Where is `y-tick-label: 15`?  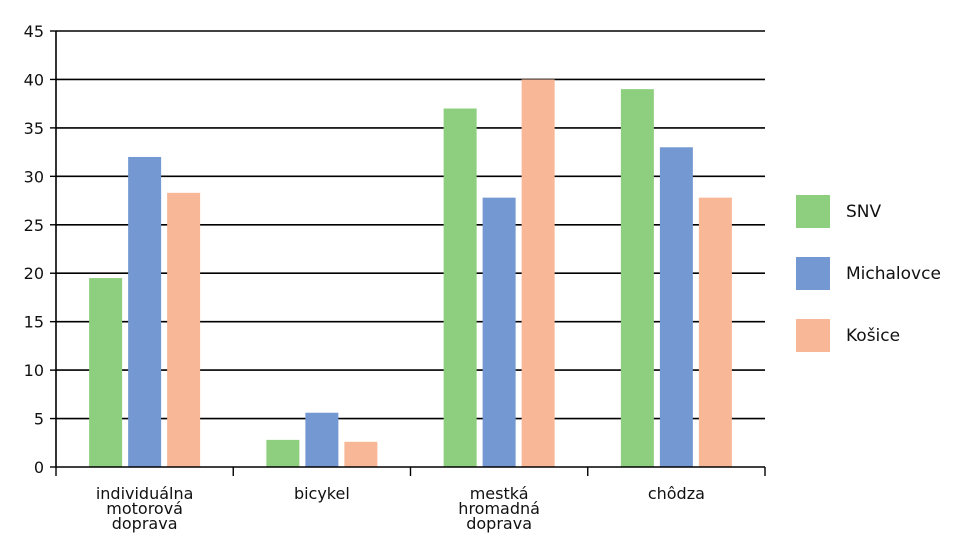 y-tick-label: 15 is located at coordinates (34, 322).